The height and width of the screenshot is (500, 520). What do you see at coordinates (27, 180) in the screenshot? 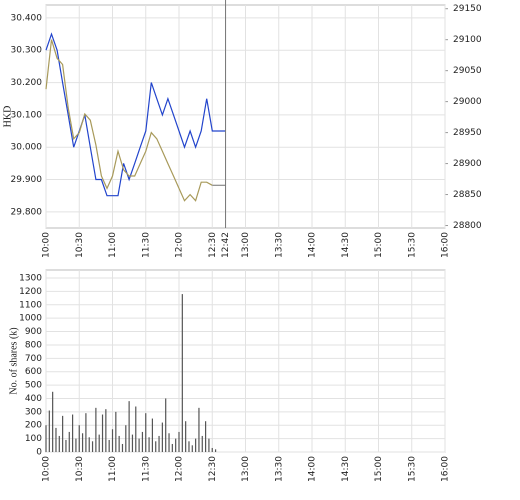
I see `y-tick-label: 29.900` at bounding box center [27, 180].